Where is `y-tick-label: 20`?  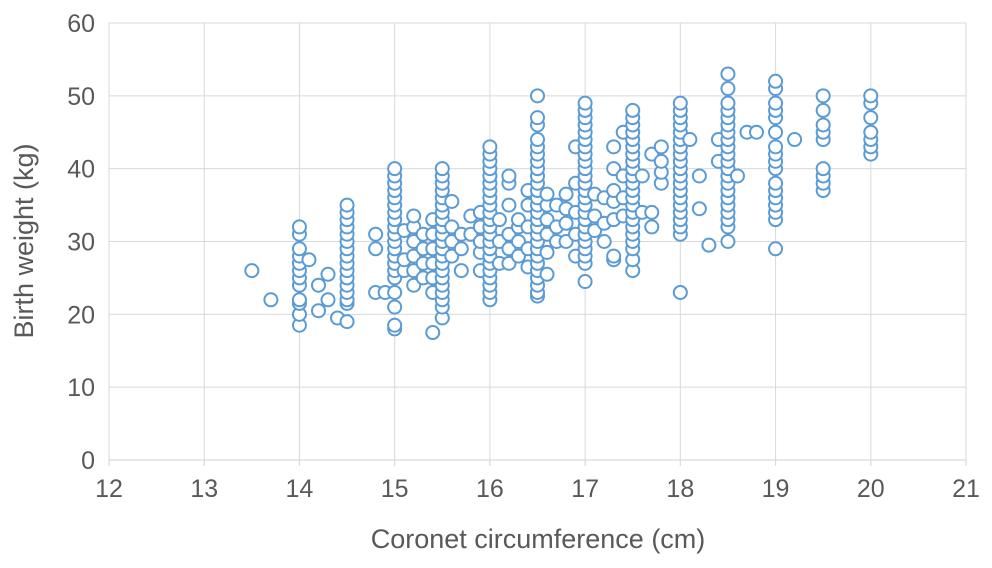
y-tick-label: 20 is located at coordinates (81, 315).